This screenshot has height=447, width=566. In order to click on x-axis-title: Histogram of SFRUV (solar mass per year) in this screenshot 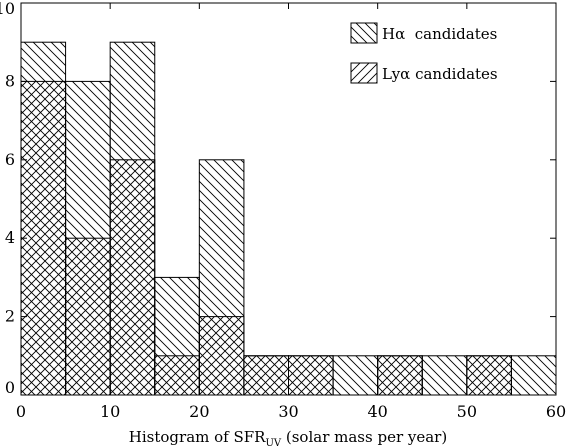, I will do `click(288, 437)`.